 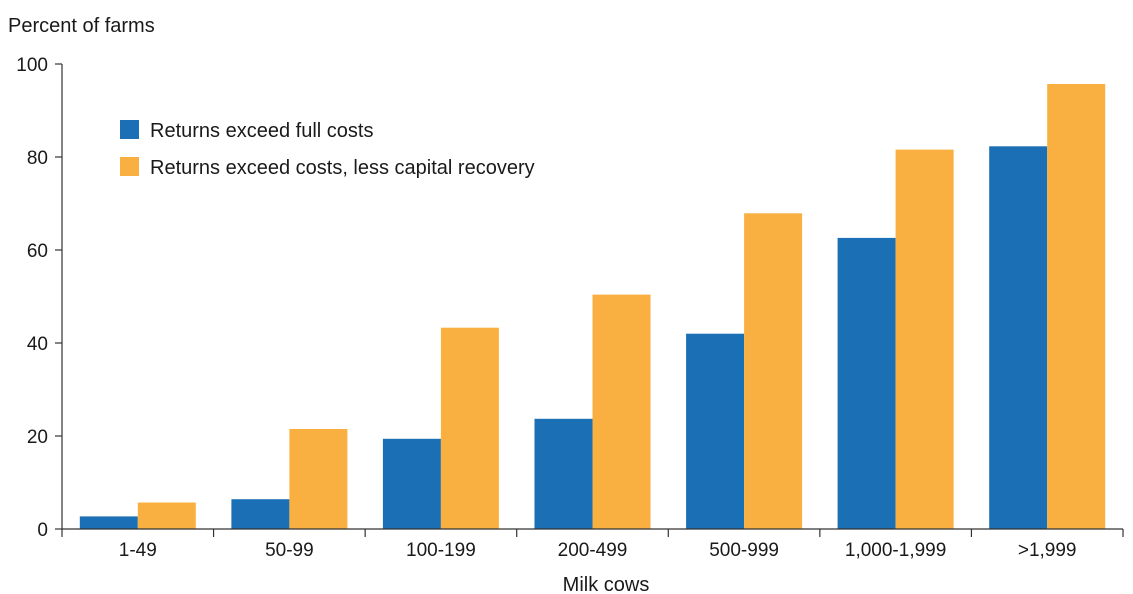 I want to click on y-tick-label: 80, so click(x=37, y=158).